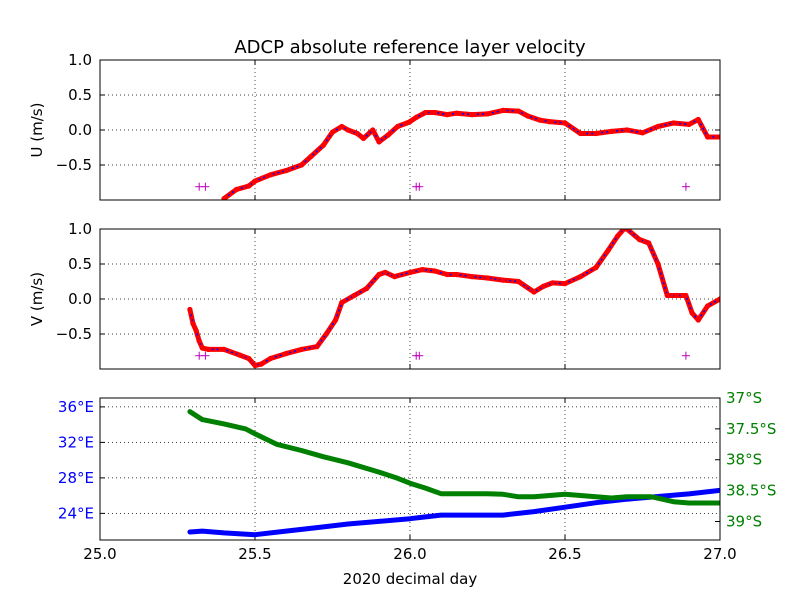  Describe the element at coordinates (76, 442) in the screenshot. I see `longitude-tick-label: 32°E` at that location.